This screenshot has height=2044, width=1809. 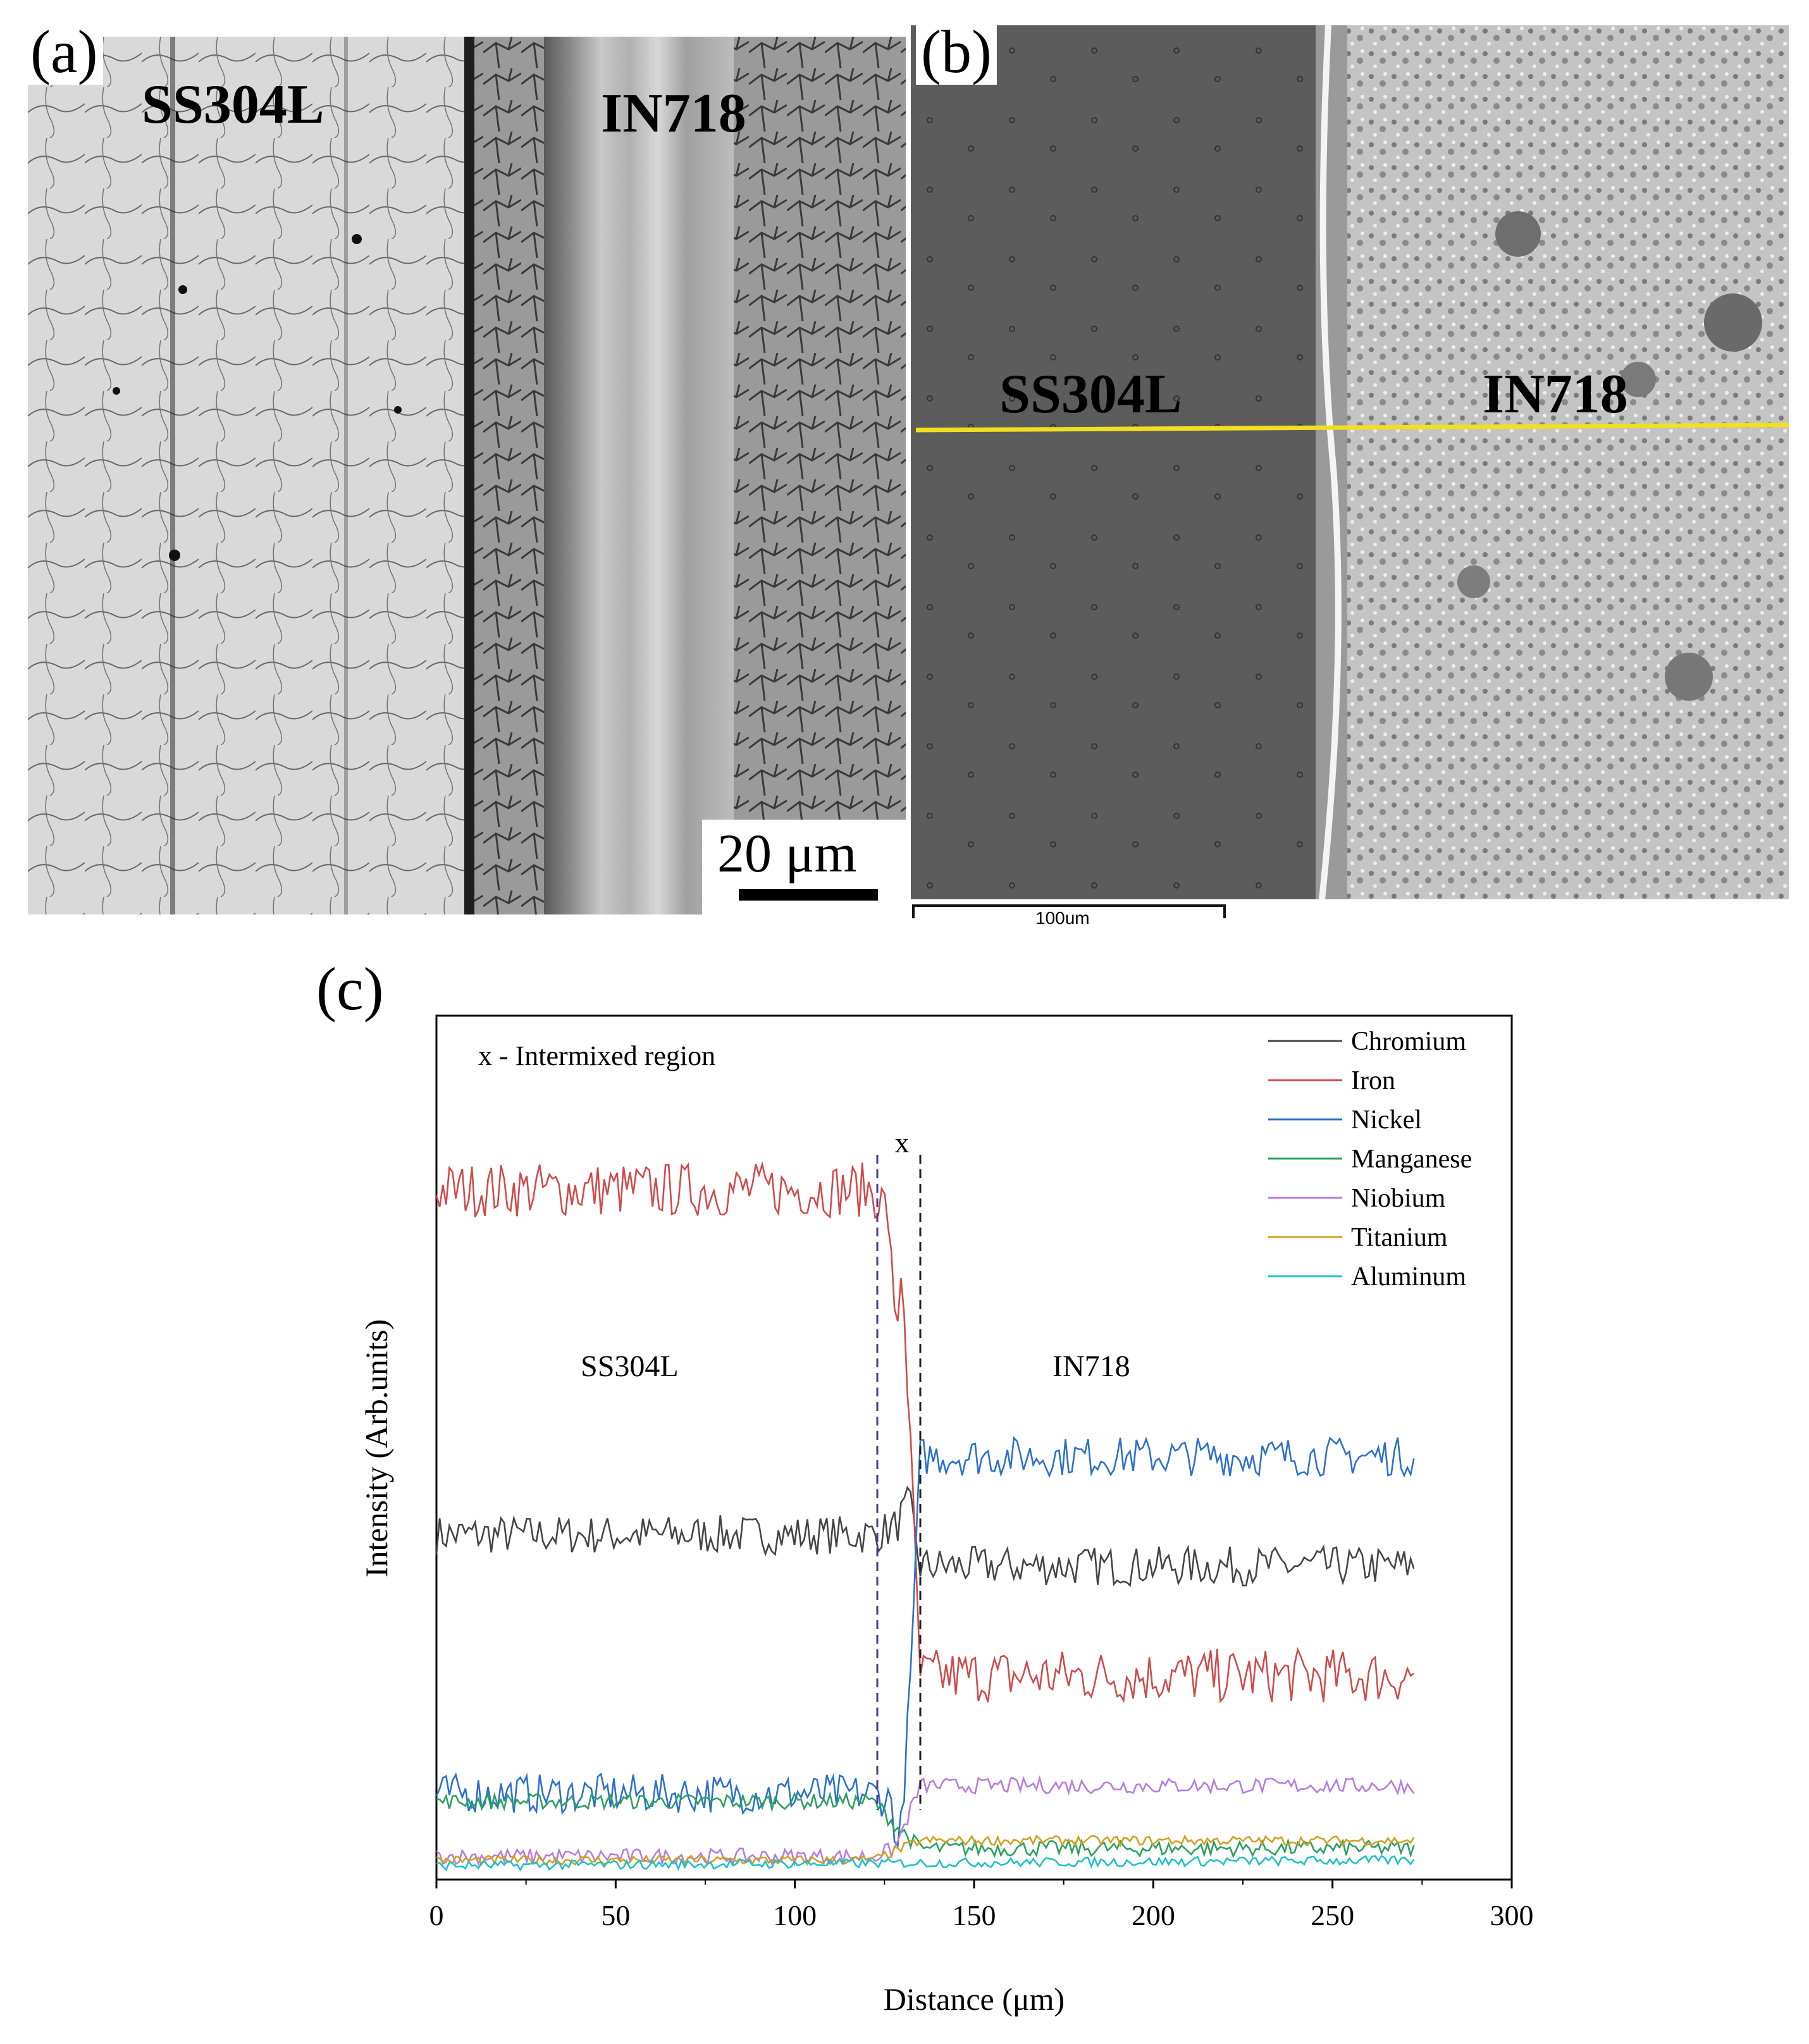 What do you see at coordinates (64, 52) in the screenshot?
I see `panel-label-a: (a)` at bounding box center [64, 52].